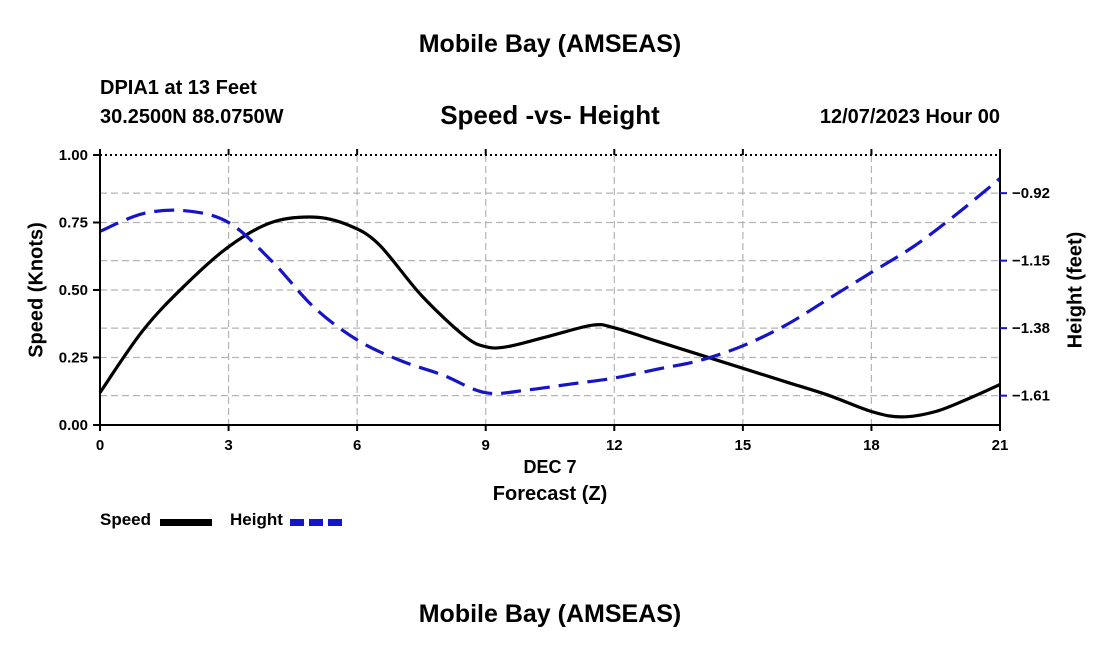 The height and width of the screenshot is (650, 1100). Describe the element at coordinates (228, 445) in the screenshot. I see `x-tick-label: 3` at that location.